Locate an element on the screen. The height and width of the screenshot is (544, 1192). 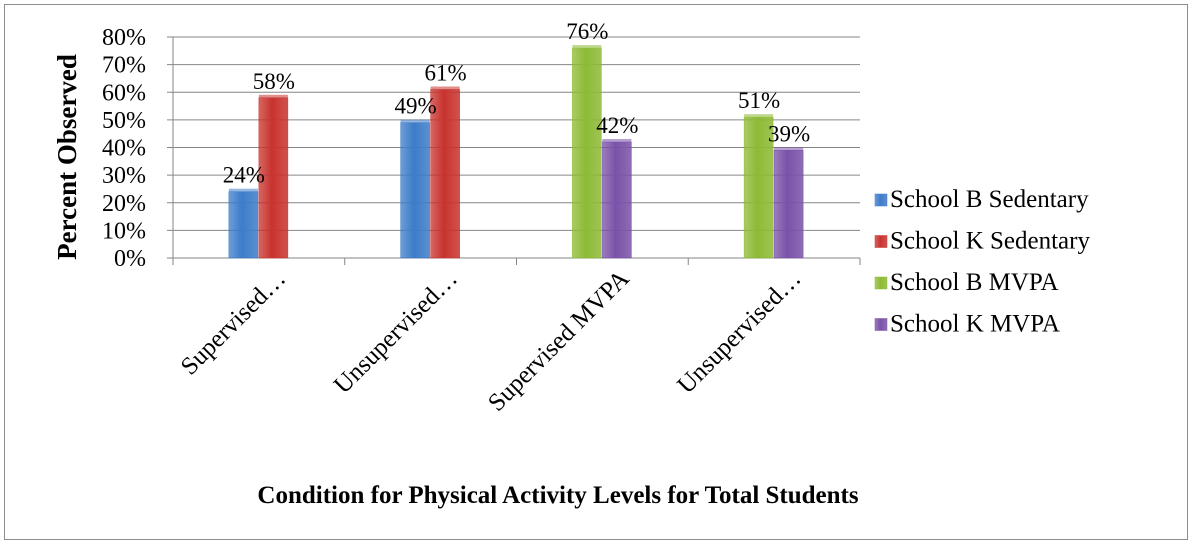
legend-label: School B Sedentary is located at coordinates (989, 199).